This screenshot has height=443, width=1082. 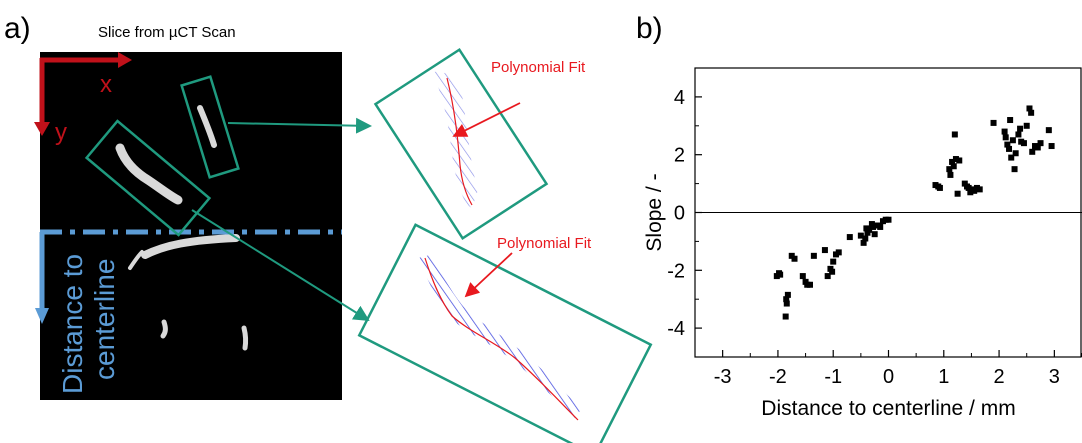 I want to click on connector-arrow-bottom, so click(x=280, y=265).